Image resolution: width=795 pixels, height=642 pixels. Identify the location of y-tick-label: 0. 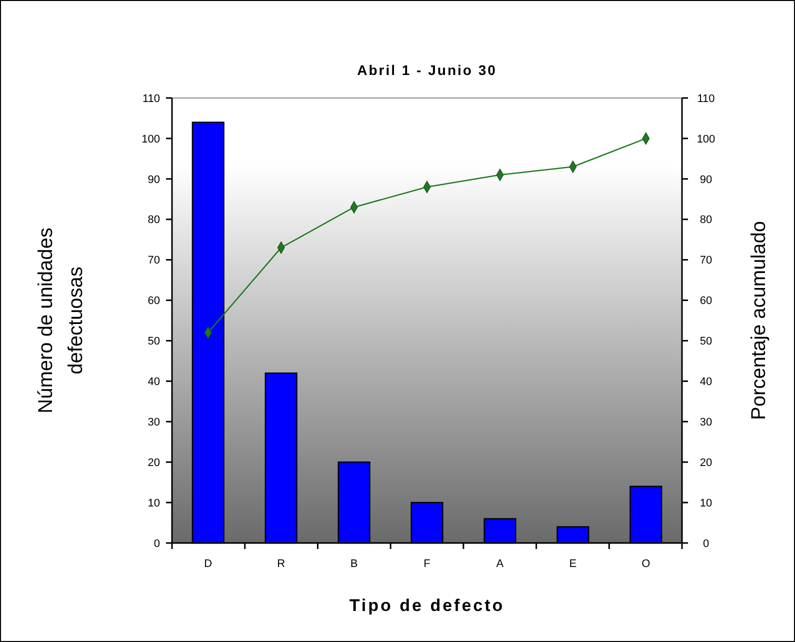
(157, 544).